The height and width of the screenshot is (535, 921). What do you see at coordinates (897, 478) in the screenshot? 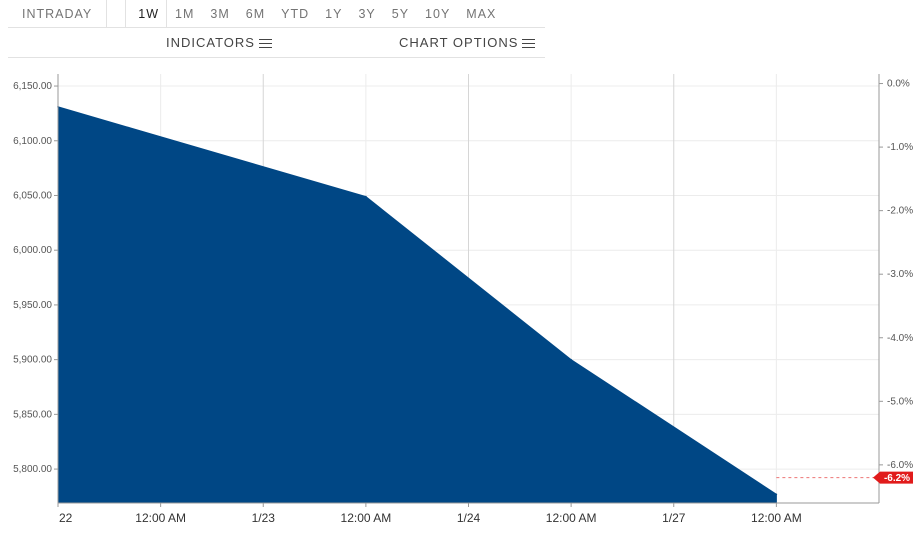
I see `last-value-label: -6.2%` at bounding box center [897, 478].